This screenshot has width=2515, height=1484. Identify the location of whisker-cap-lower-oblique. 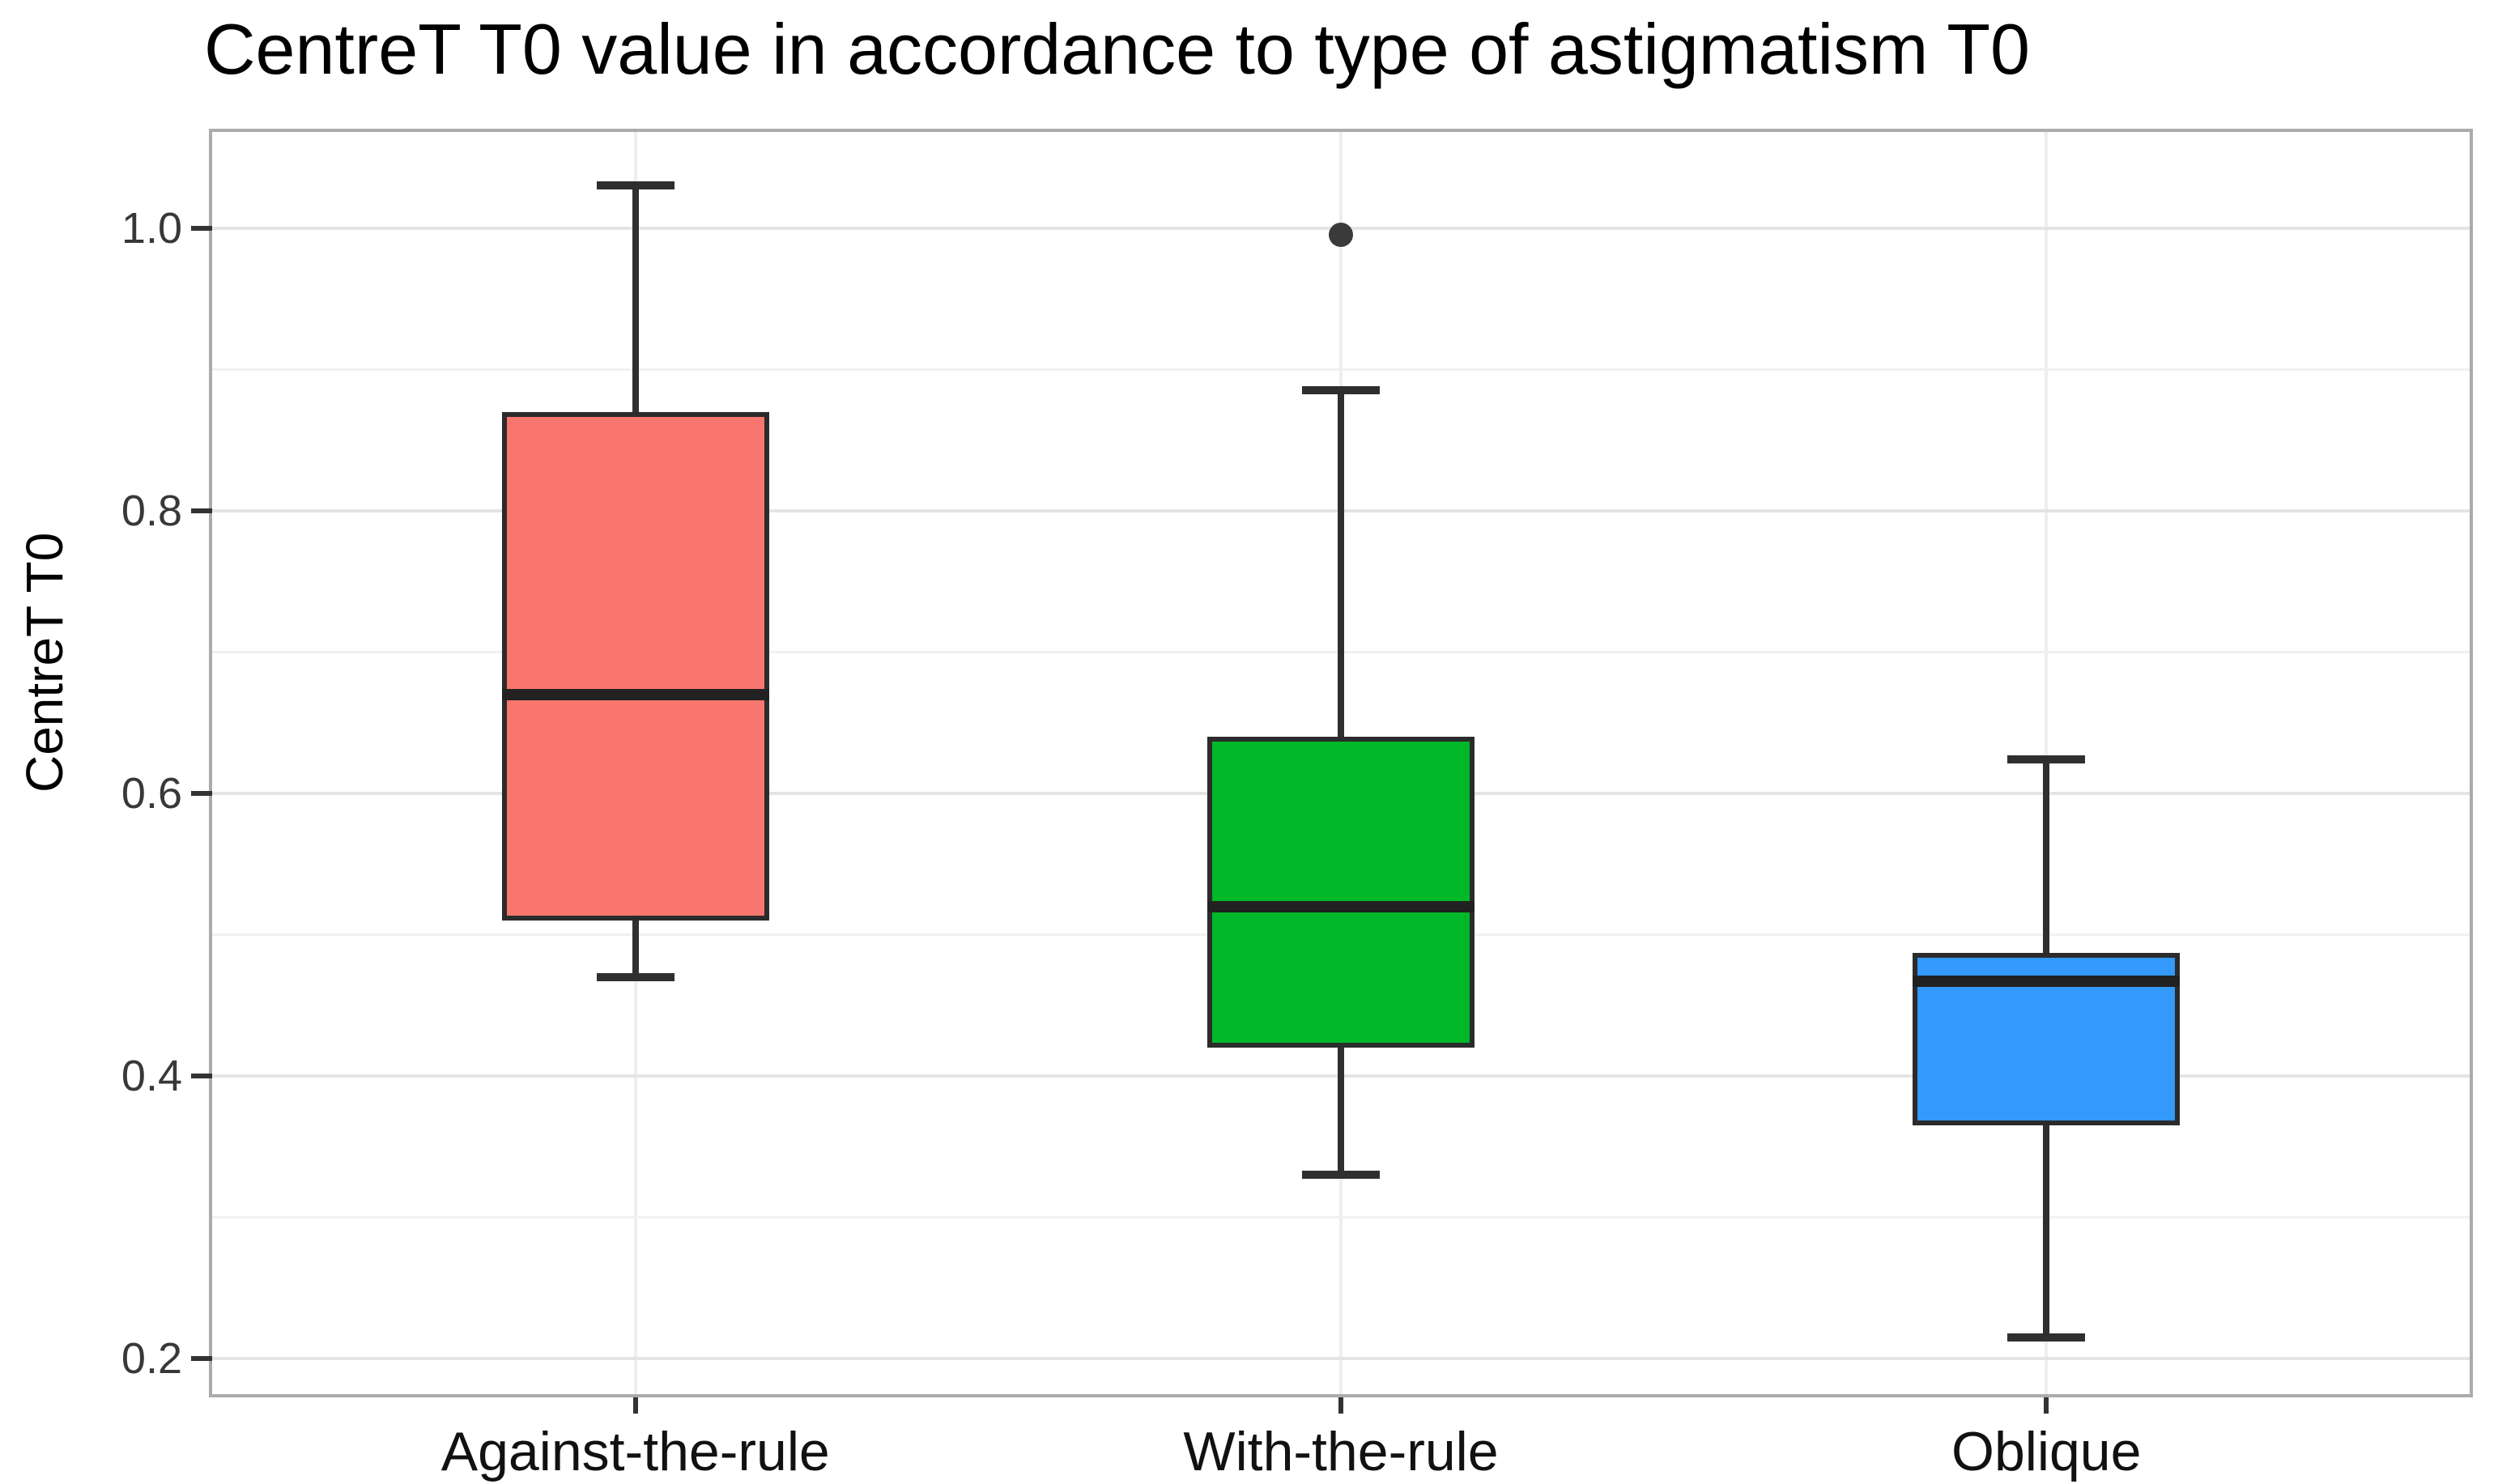
(2046, 1337).